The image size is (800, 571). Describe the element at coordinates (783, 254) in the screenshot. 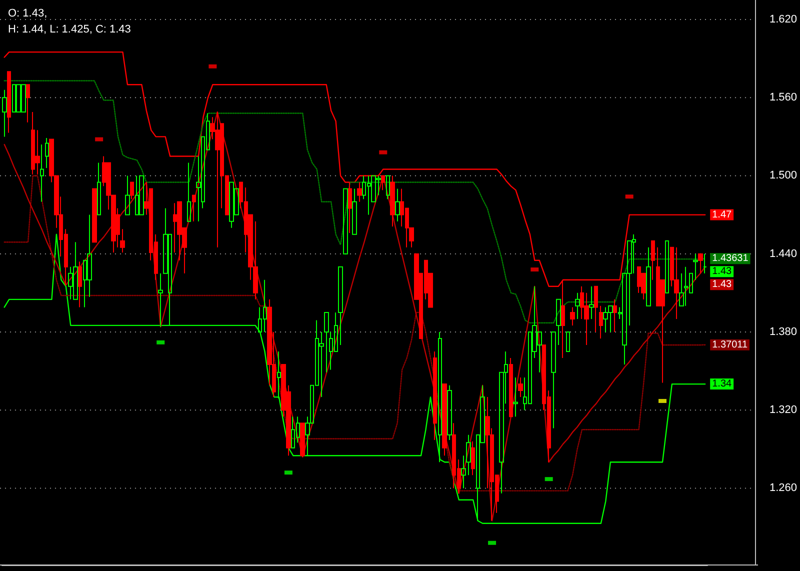

I see `y-tick-label: 1.440` at that location.